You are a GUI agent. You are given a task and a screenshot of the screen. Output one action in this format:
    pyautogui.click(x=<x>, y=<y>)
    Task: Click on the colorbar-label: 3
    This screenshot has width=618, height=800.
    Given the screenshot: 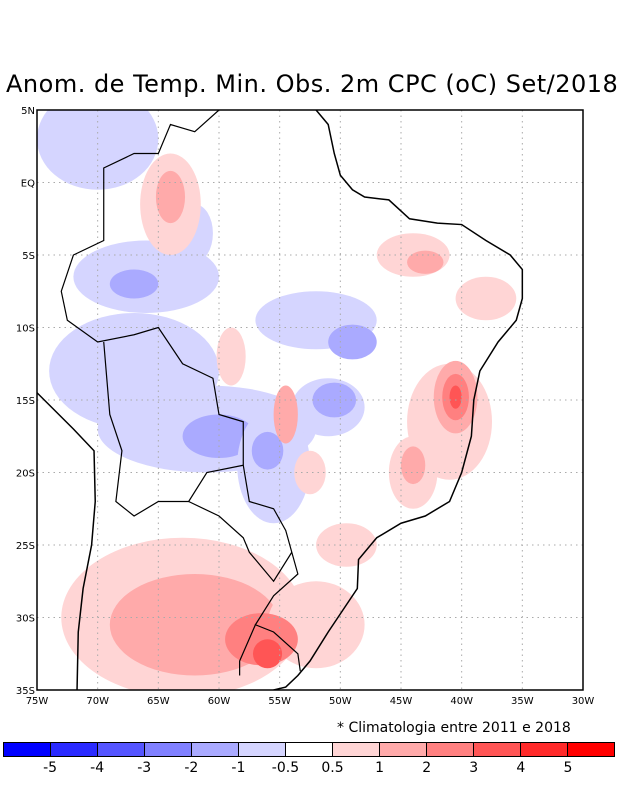 What is the action you would take?
    pyautogui.click(x=474, y=768)
    